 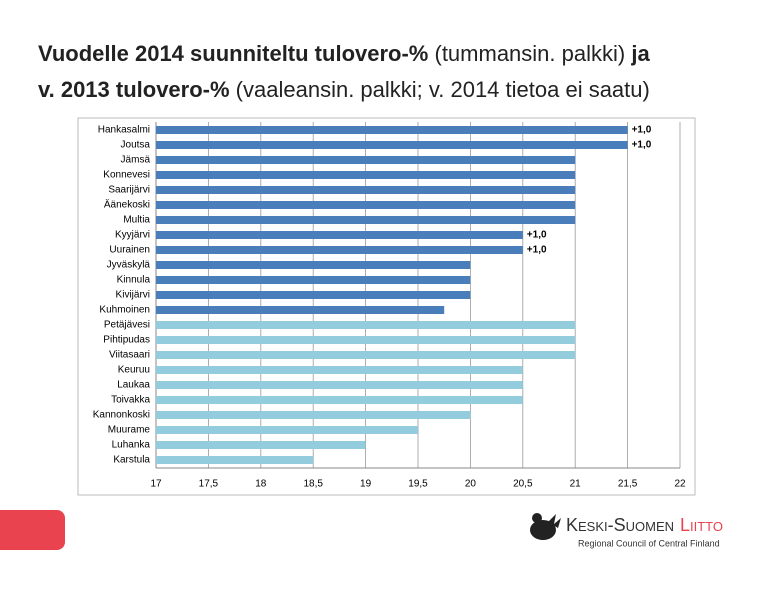 I want to click on y-tick-label: Jämsä, so click(x=136, y=160).